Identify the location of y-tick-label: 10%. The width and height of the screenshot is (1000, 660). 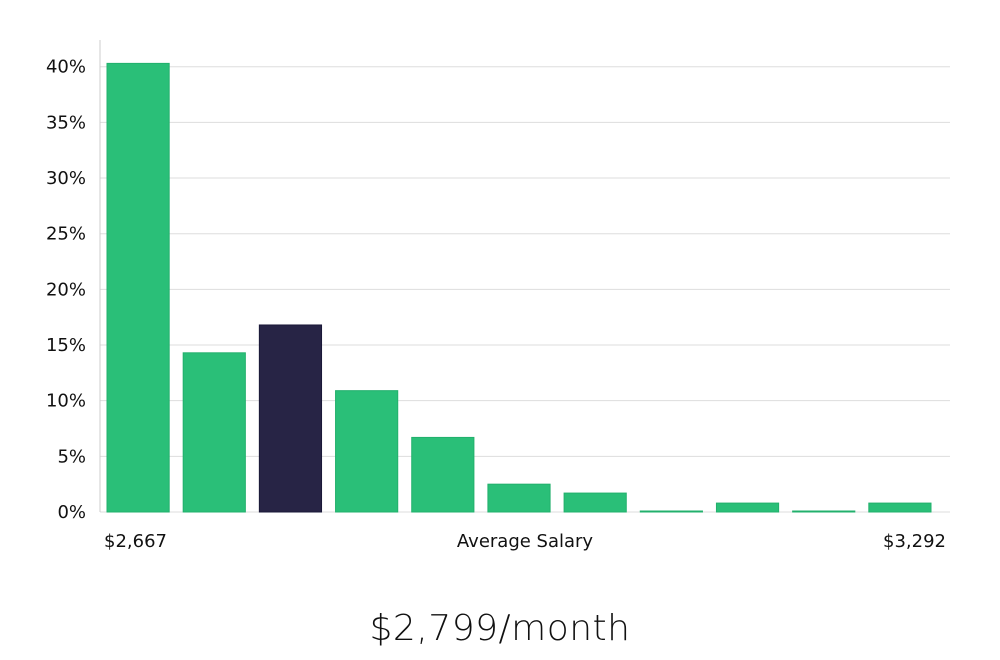
(66, 401).